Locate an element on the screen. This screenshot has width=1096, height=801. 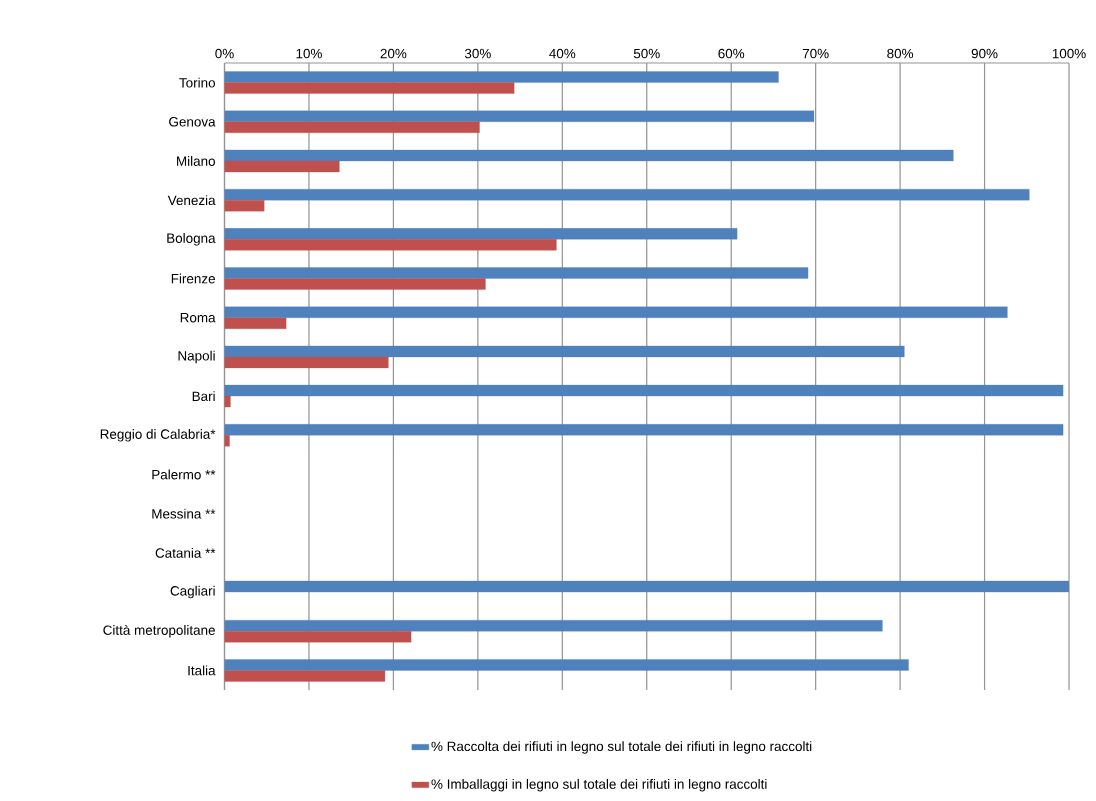
x-tick-label: 70% is located at coordinates (815, 53).